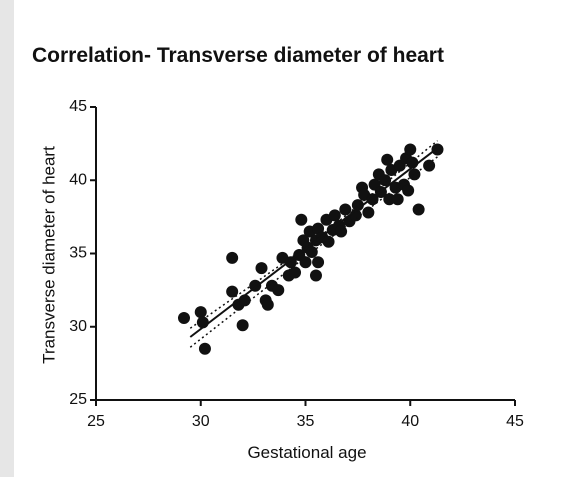 This screenshot has height=477, width=578. I want to click on x-tick-label: 40, so click(410, 421).